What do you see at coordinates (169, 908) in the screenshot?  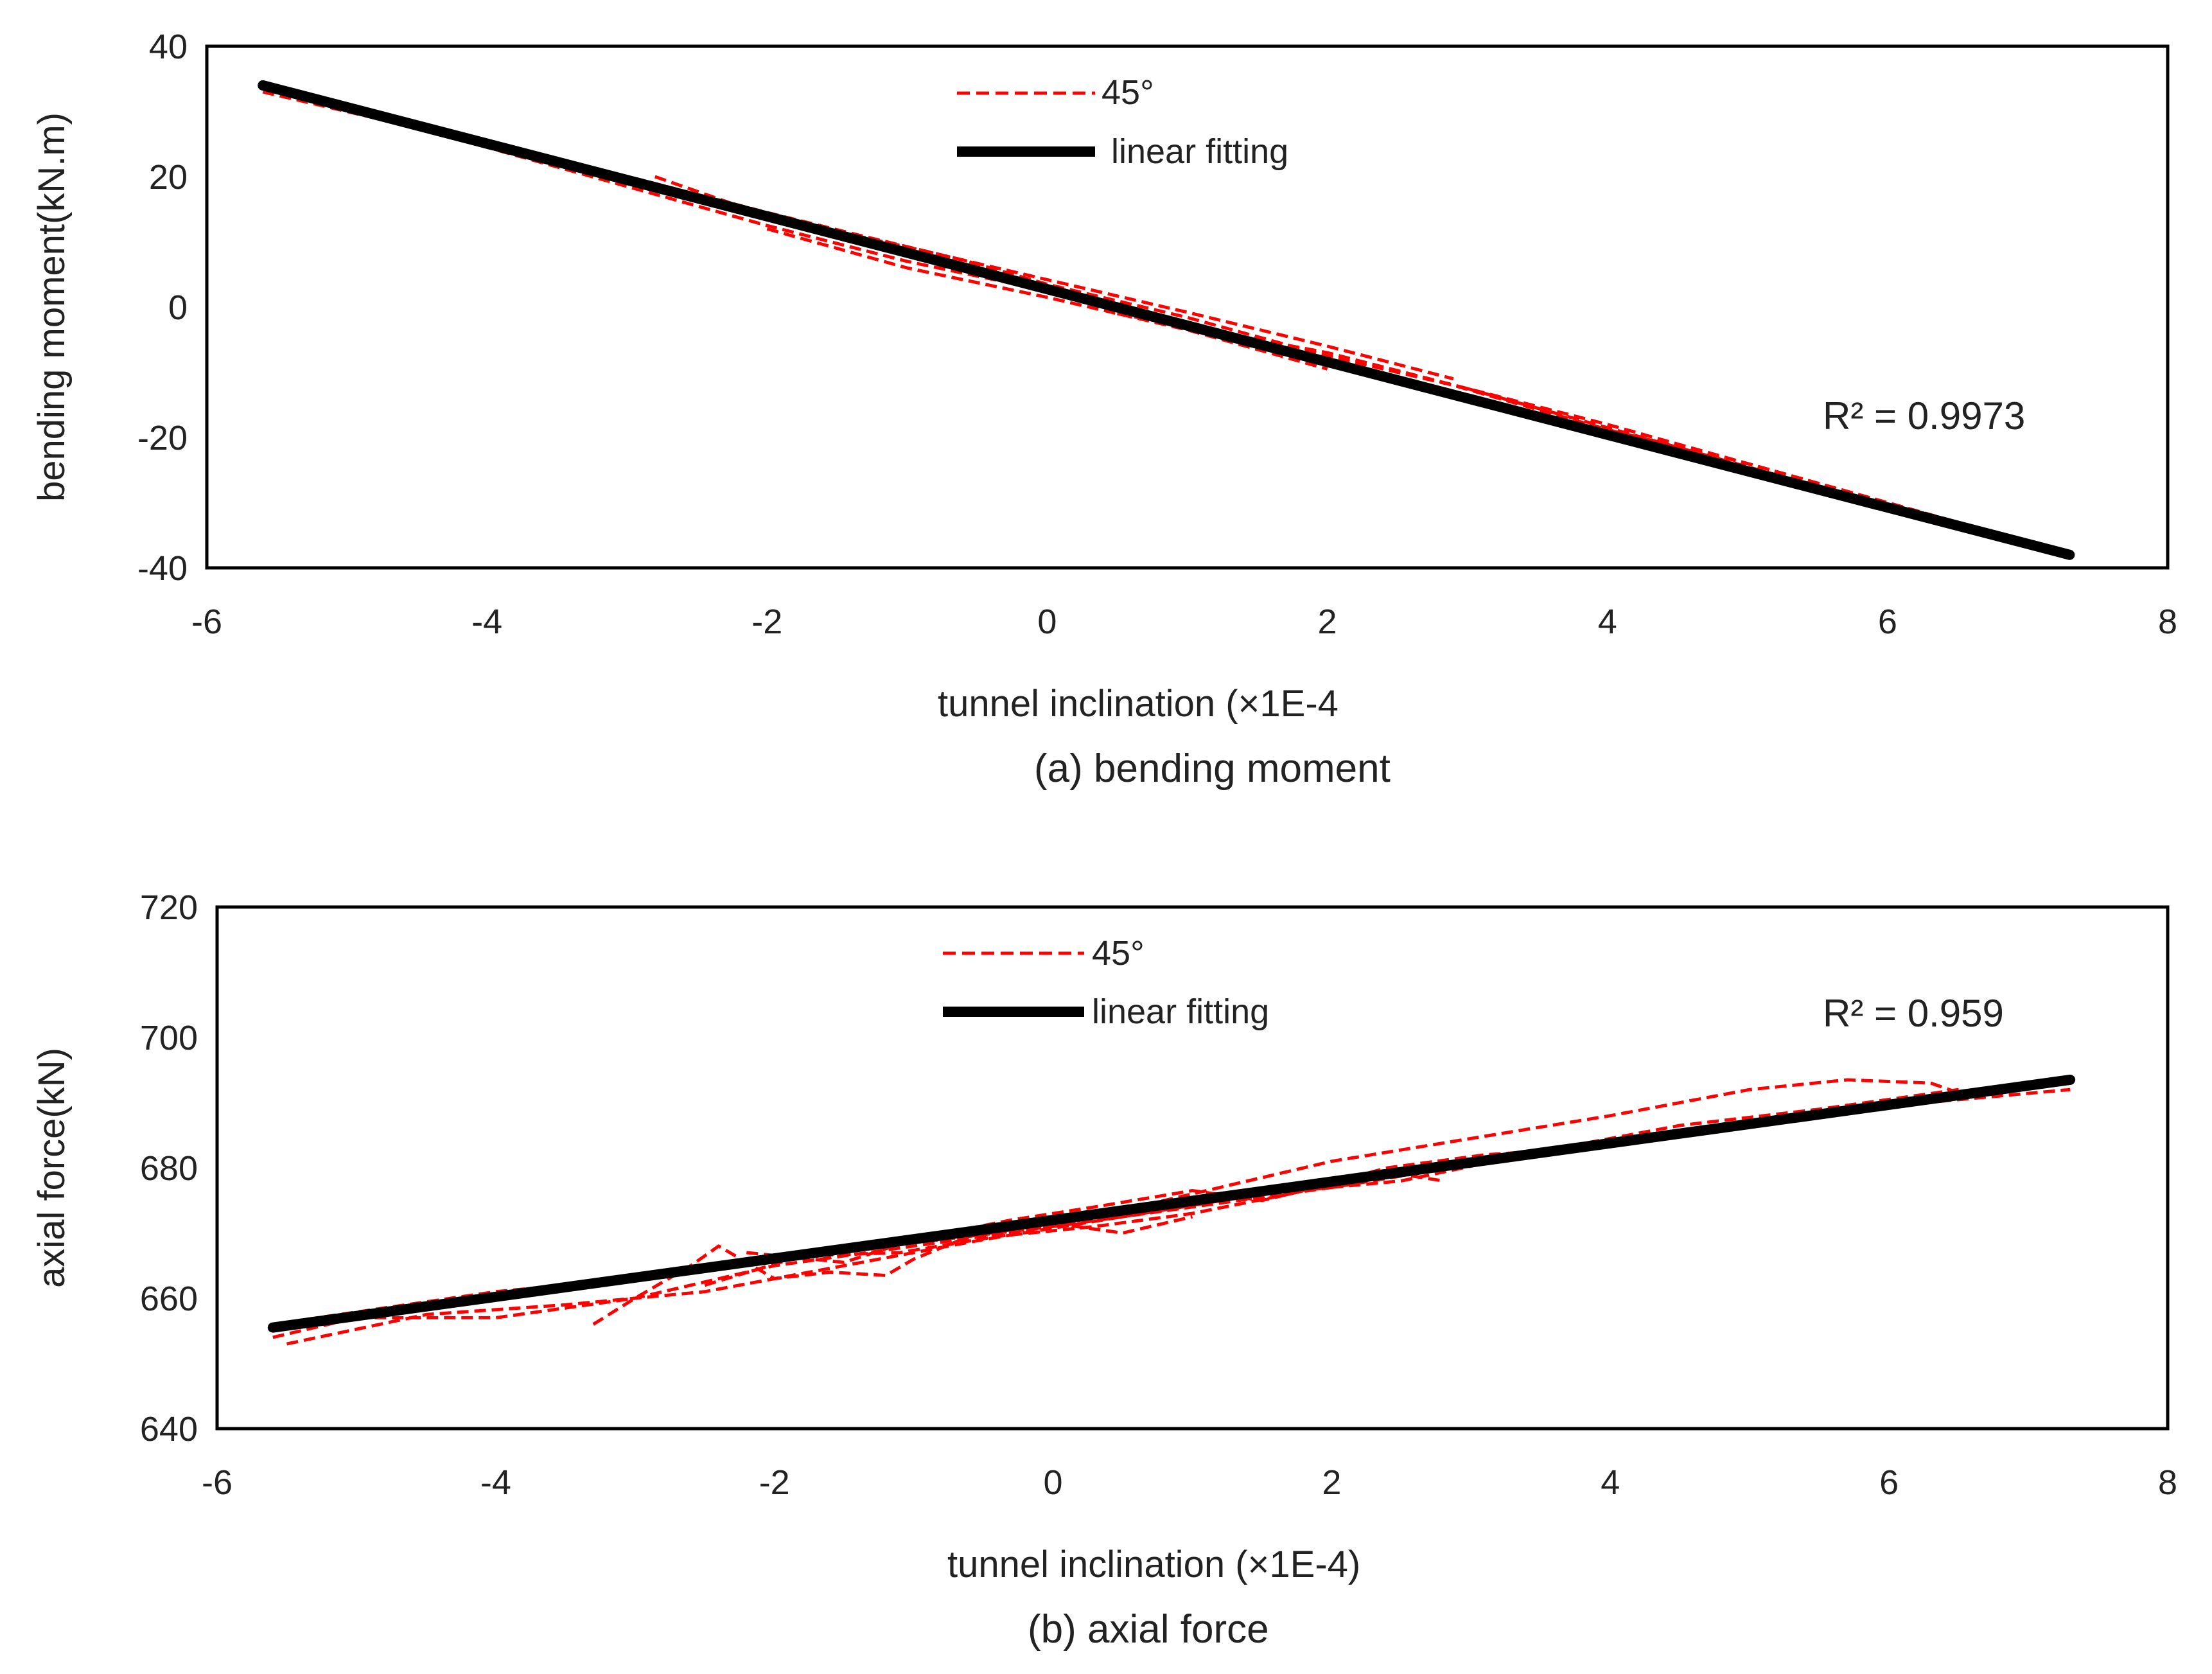 I see `y-tick-label-b-4: 720` at bounding box center [169, 908].